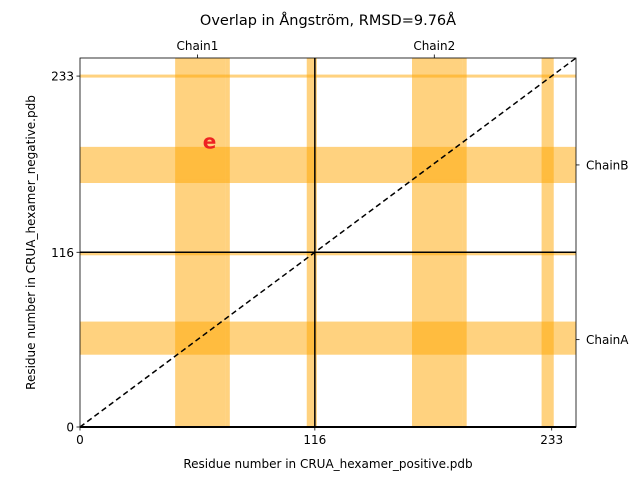 The height and width of the screenshot is (480, 640). What do you see at coordinates (328, 20) in the screenshot?
I see `chart-title: Overlap in Ångström, RMSD=9.76Å` at bounding box center [328, 20].